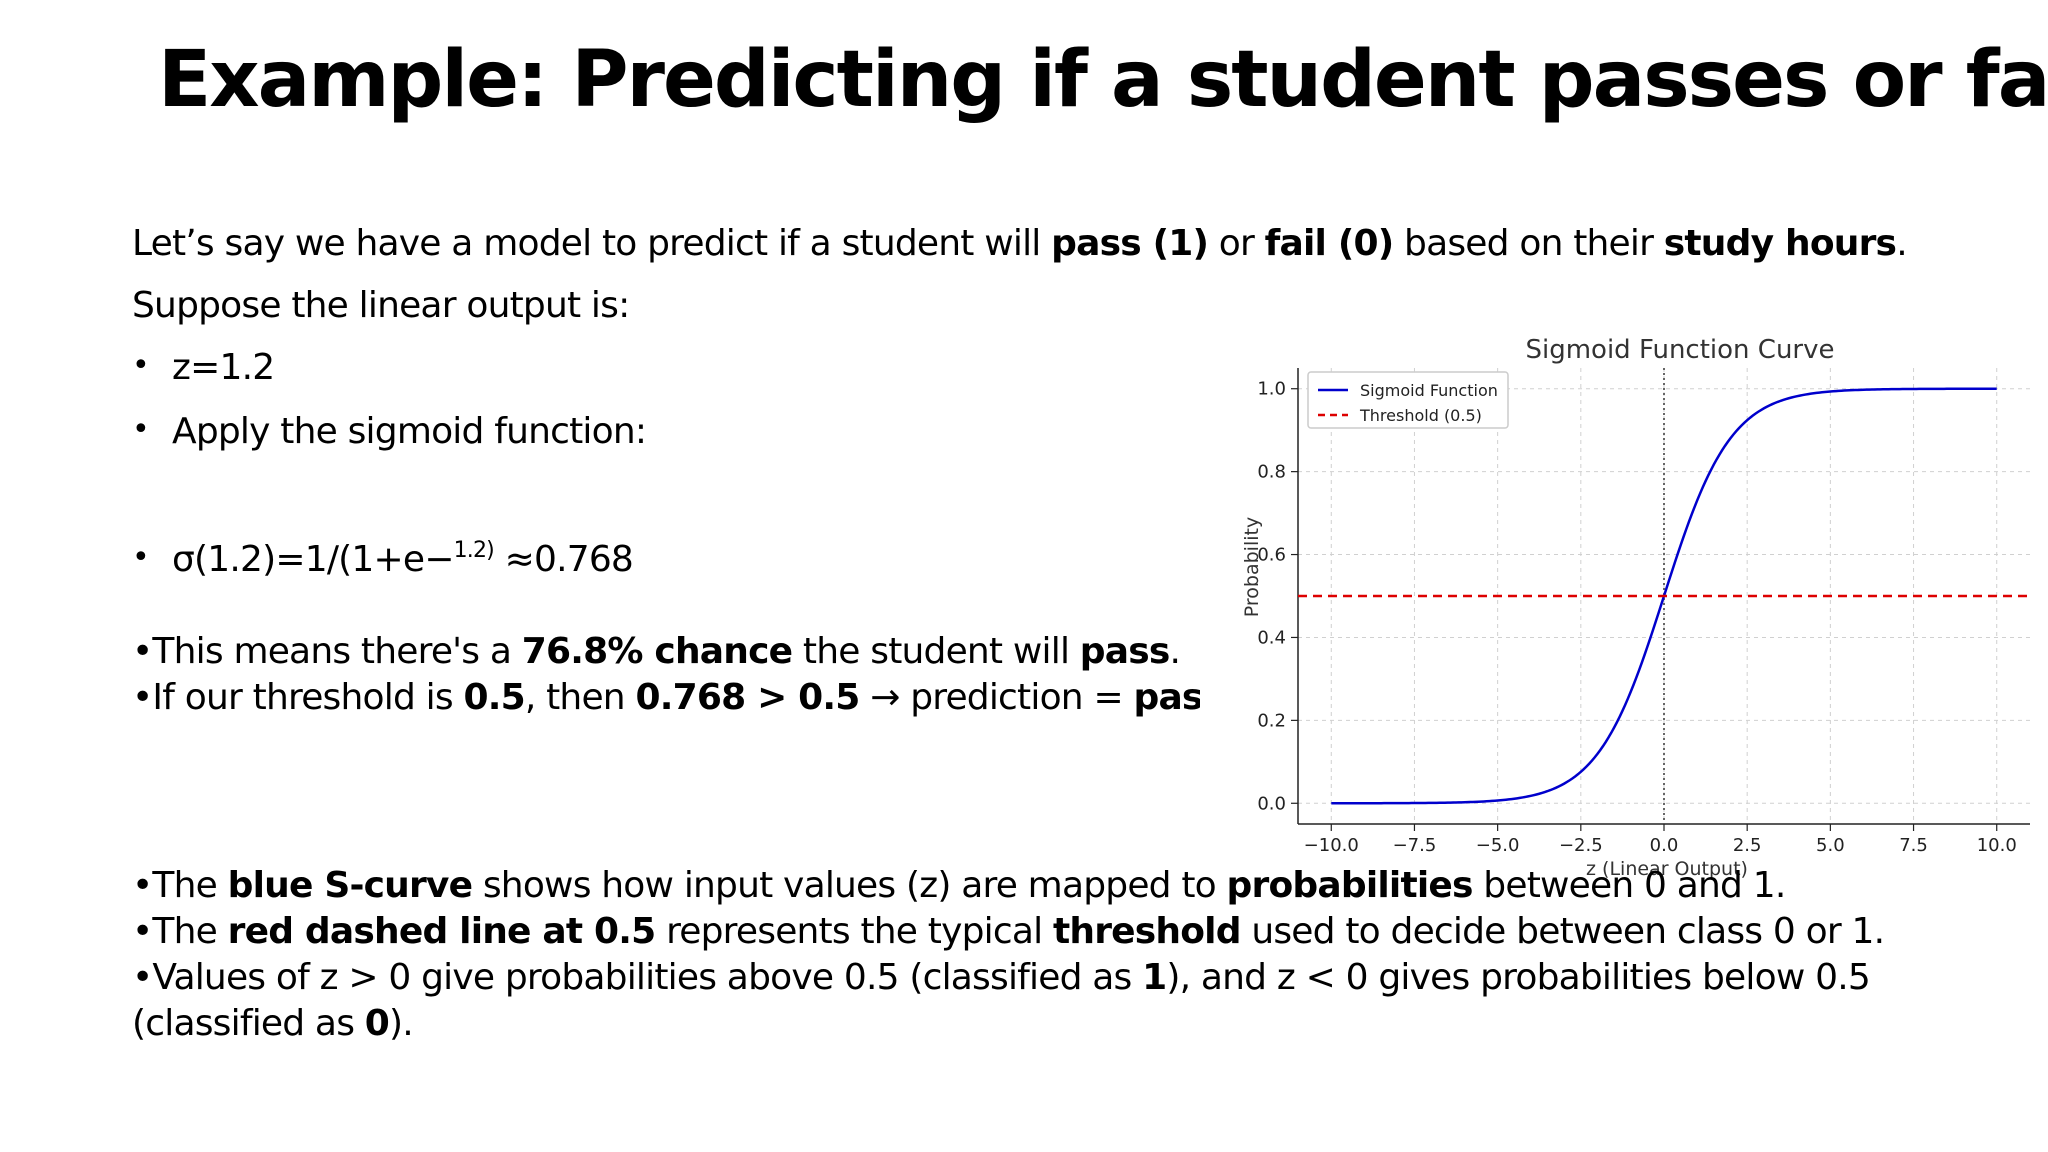 This screenshot has width=2048, height=1152. Describe the element at coordinates (1562, 931) in the screenshot. I see `note-2c: used to decide between class 0 or 1.` at that location.